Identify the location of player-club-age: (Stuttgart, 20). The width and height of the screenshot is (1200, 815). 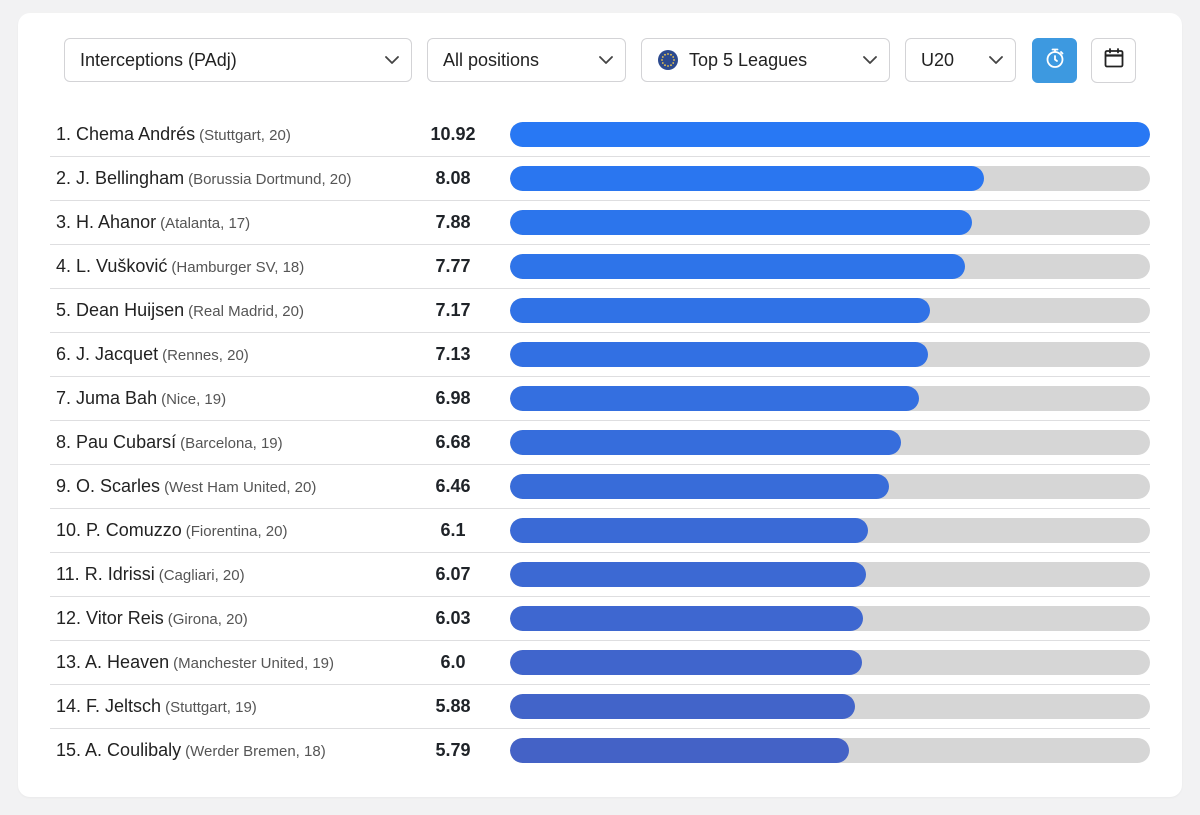
(245, 135).